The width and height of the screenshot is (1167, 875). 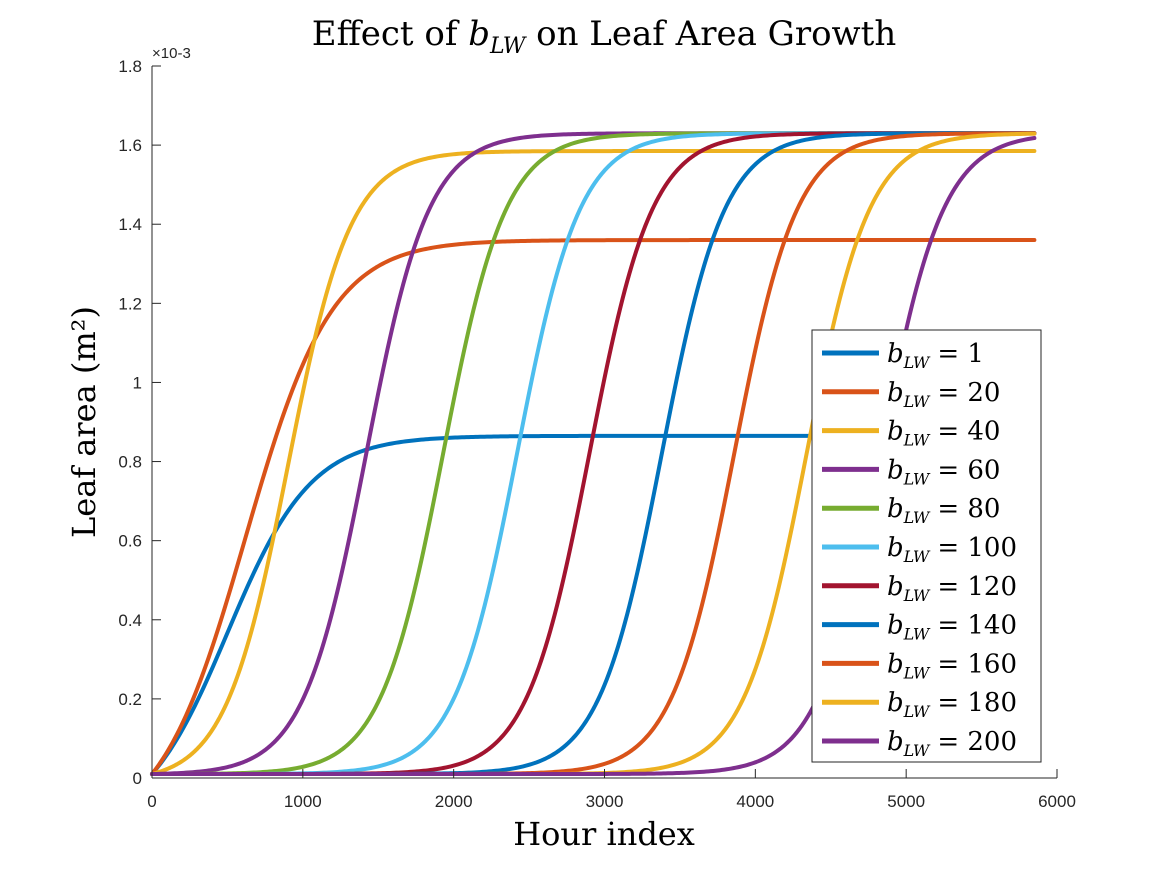 I want to click on legend-item-200: bLW = 200, so click(x=919, y=743).